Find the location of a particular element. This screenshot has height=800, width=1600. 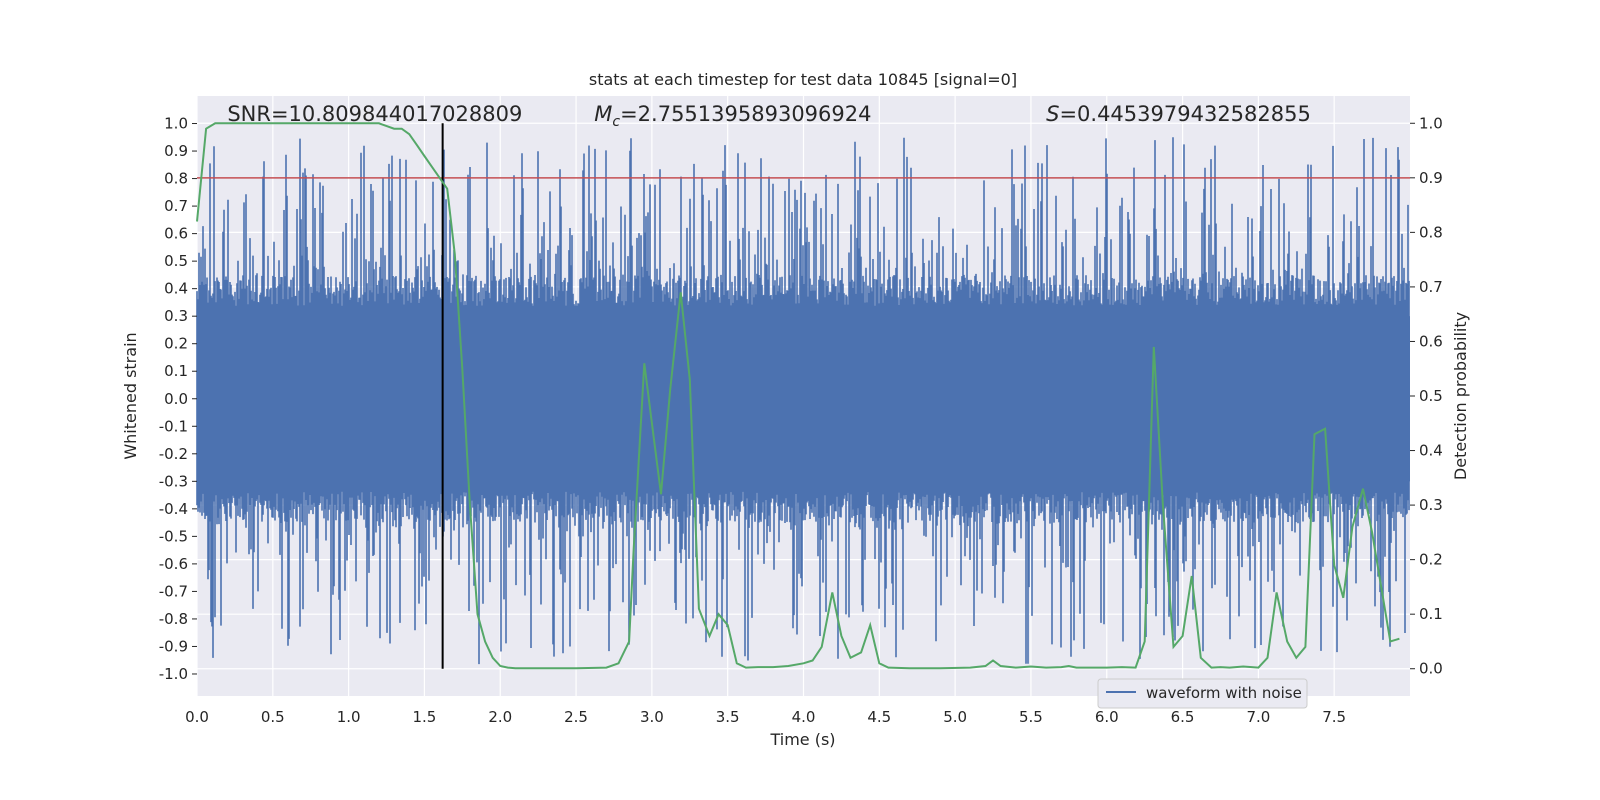

x-tick-label: 3.0 is located at coordinates (652, 717).